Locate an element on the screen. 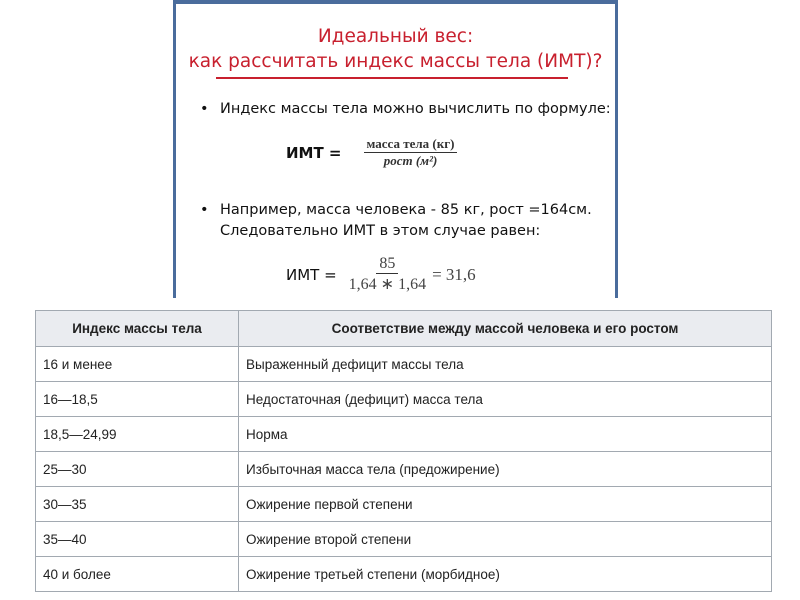 The width and height of the screenshot is (800, 600). title-underline is located at coordinates (392, 78).